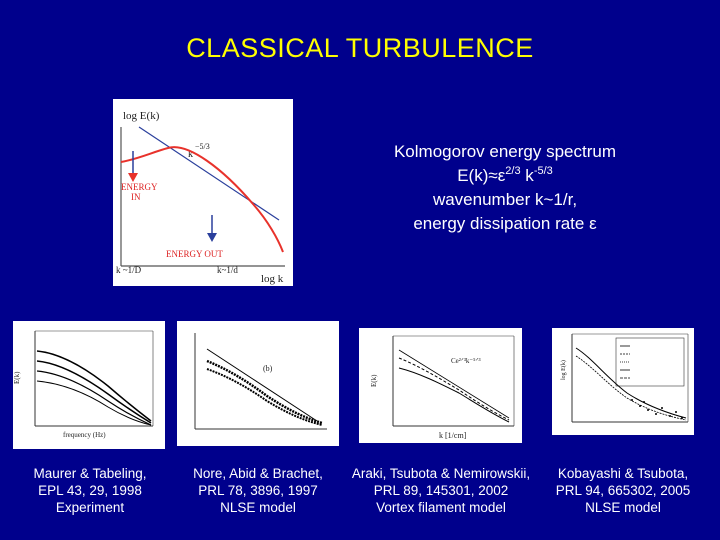  What do you see at coordinates (441, 473) in the screenshot?
I see `caption-3-line-1: Araki, Tsubota & Nemirowskii,` at bounding box center [441, 473].